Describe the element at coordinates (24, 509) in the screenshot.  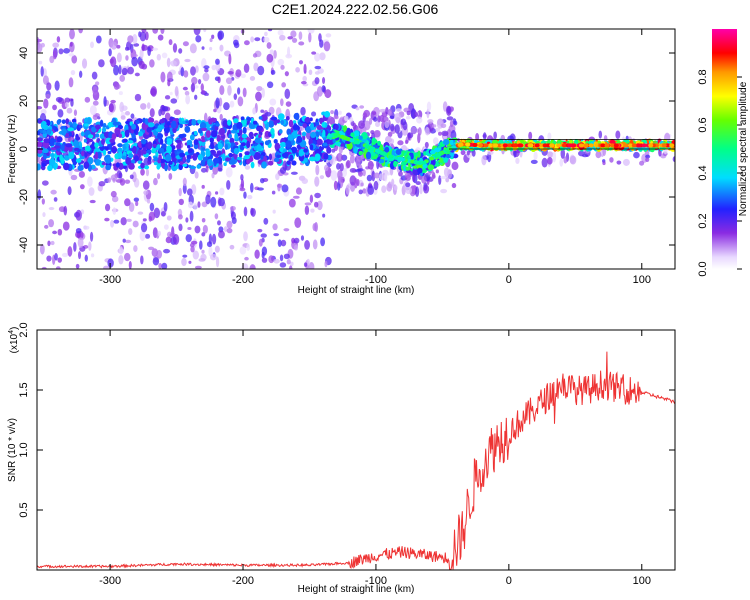
I see `y-tick-label: 0.5` at that location.